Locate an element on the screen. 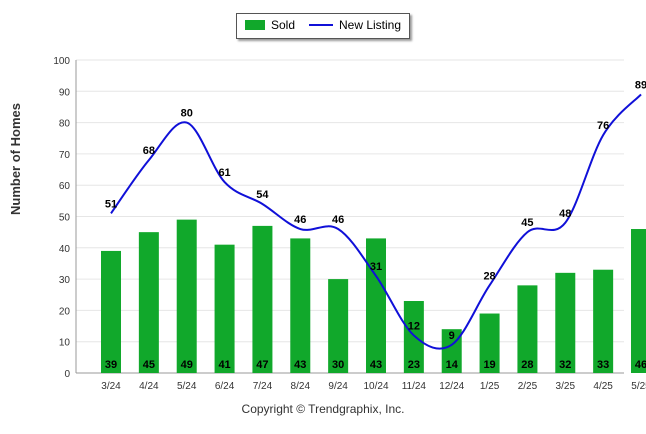  x-tick-label: 4/24 is located at coordinates (149, 386).